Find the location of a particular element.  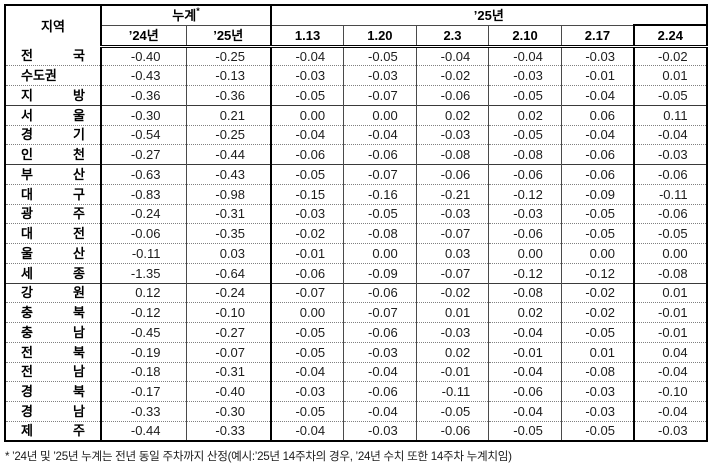

region-name: 전 북 is located at coordinates (53, 352).